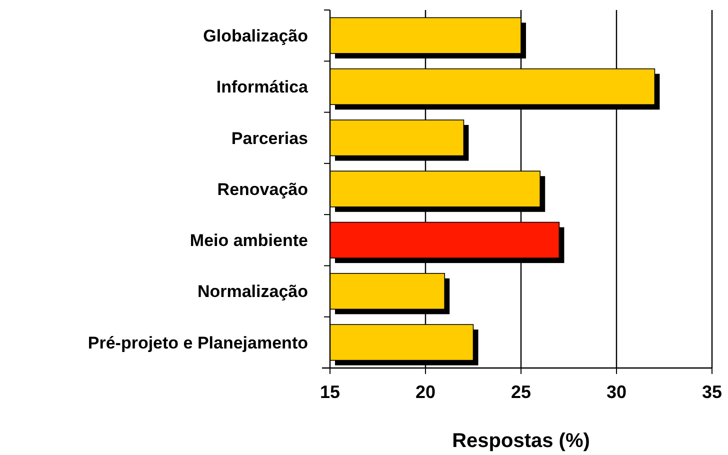  What do you see at coordinates (255, 36) in the screenshot?
I see `y-tick-label: Globalização` at bounding box center [255, 36].